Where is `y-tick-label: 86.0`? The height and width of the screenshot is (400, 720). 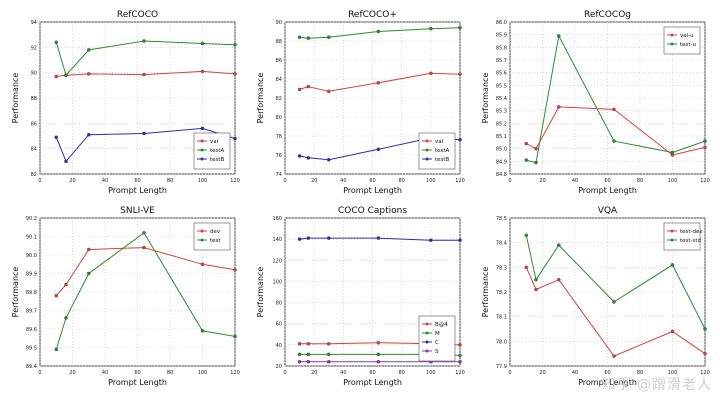 y-tick-label: 86.0 is located at coordinates (501, 23).